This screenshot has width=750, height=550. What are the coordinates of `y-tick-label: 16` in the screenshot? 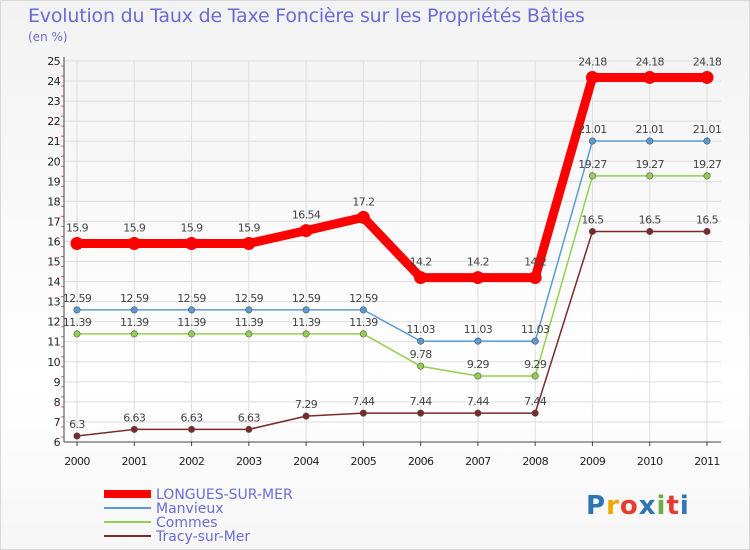 It's located at (53, 241).